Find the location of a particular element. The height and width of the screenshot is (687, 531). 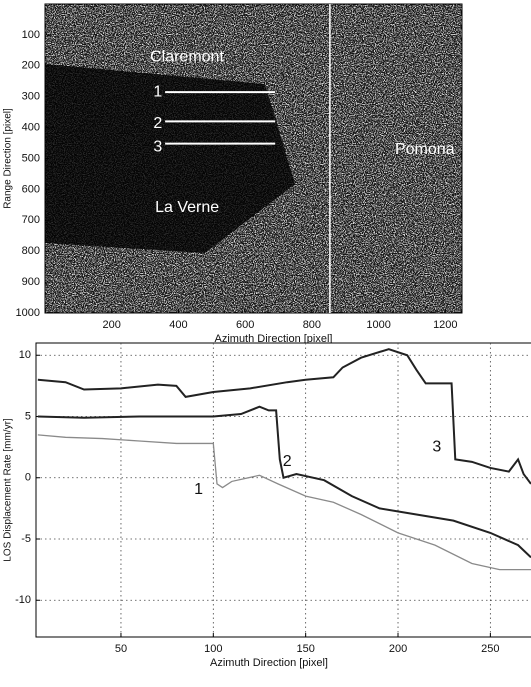

y-tick-label: 700 is located at coordinates (31, 220).